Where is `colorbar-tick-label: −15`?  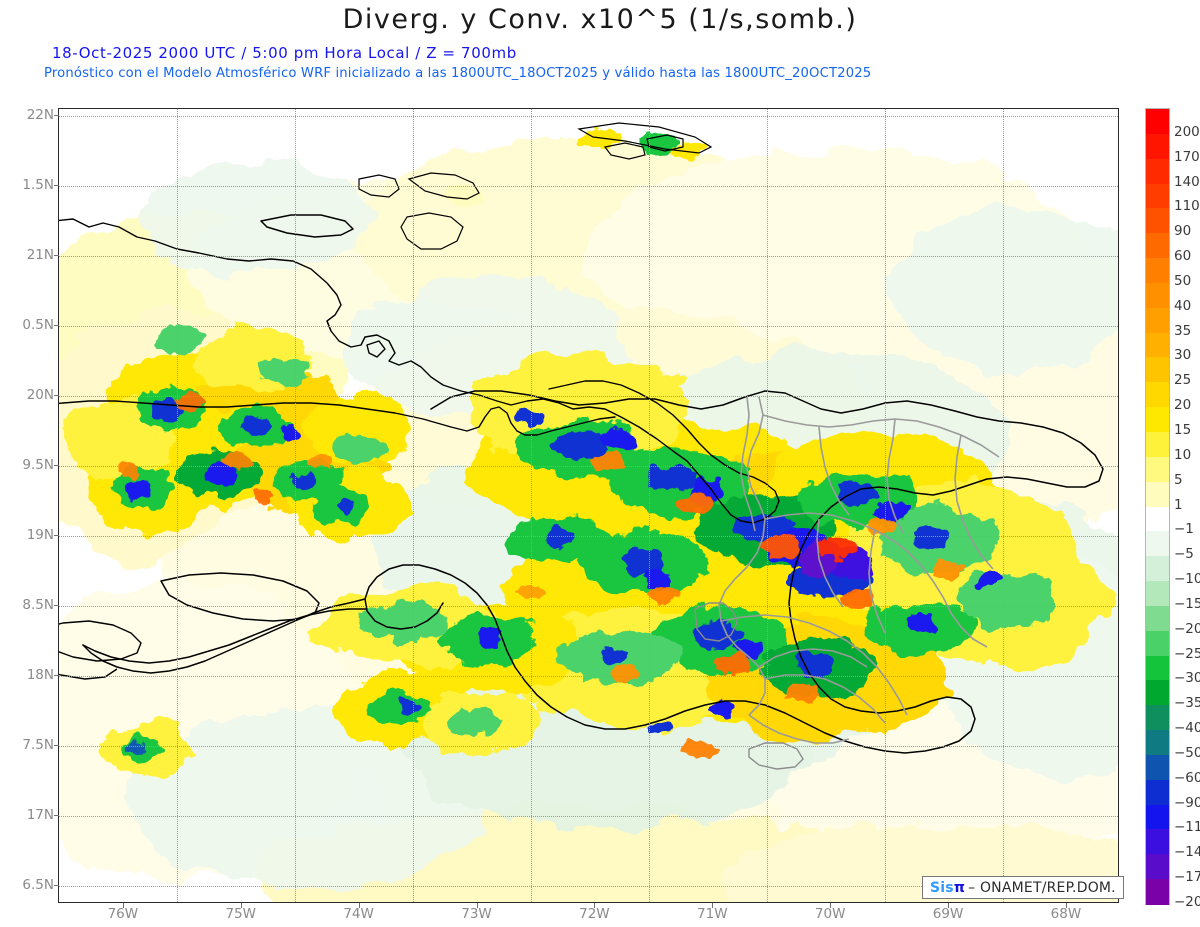
colorbar-tick-label: −15 is located at coordinates (1187, 603).